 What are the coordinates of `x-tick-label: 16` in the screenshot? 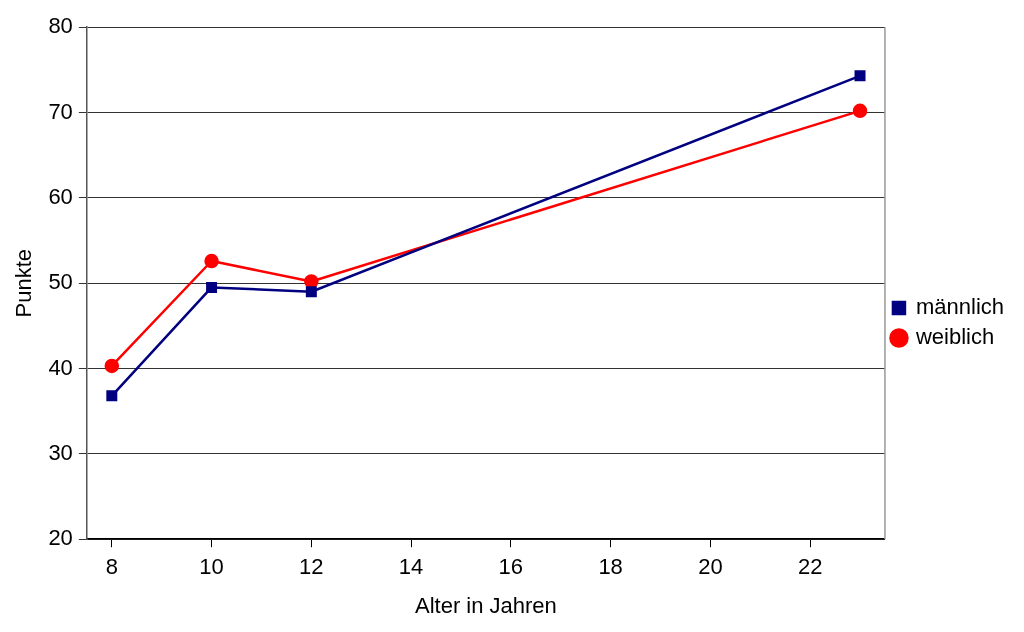 It's located at (511, 567).